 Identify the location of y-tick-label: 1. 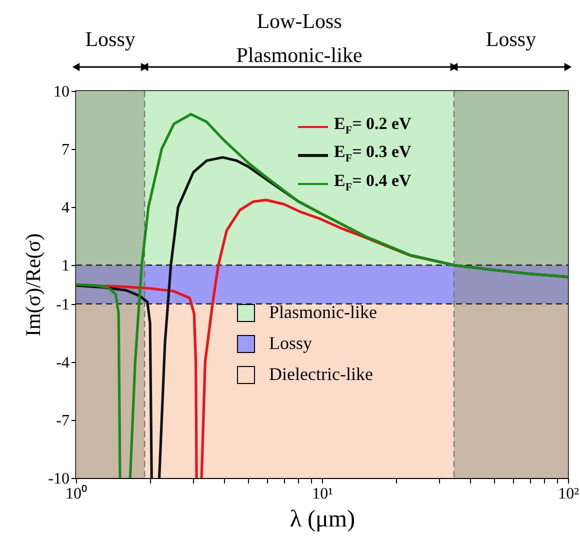
(66, 266).